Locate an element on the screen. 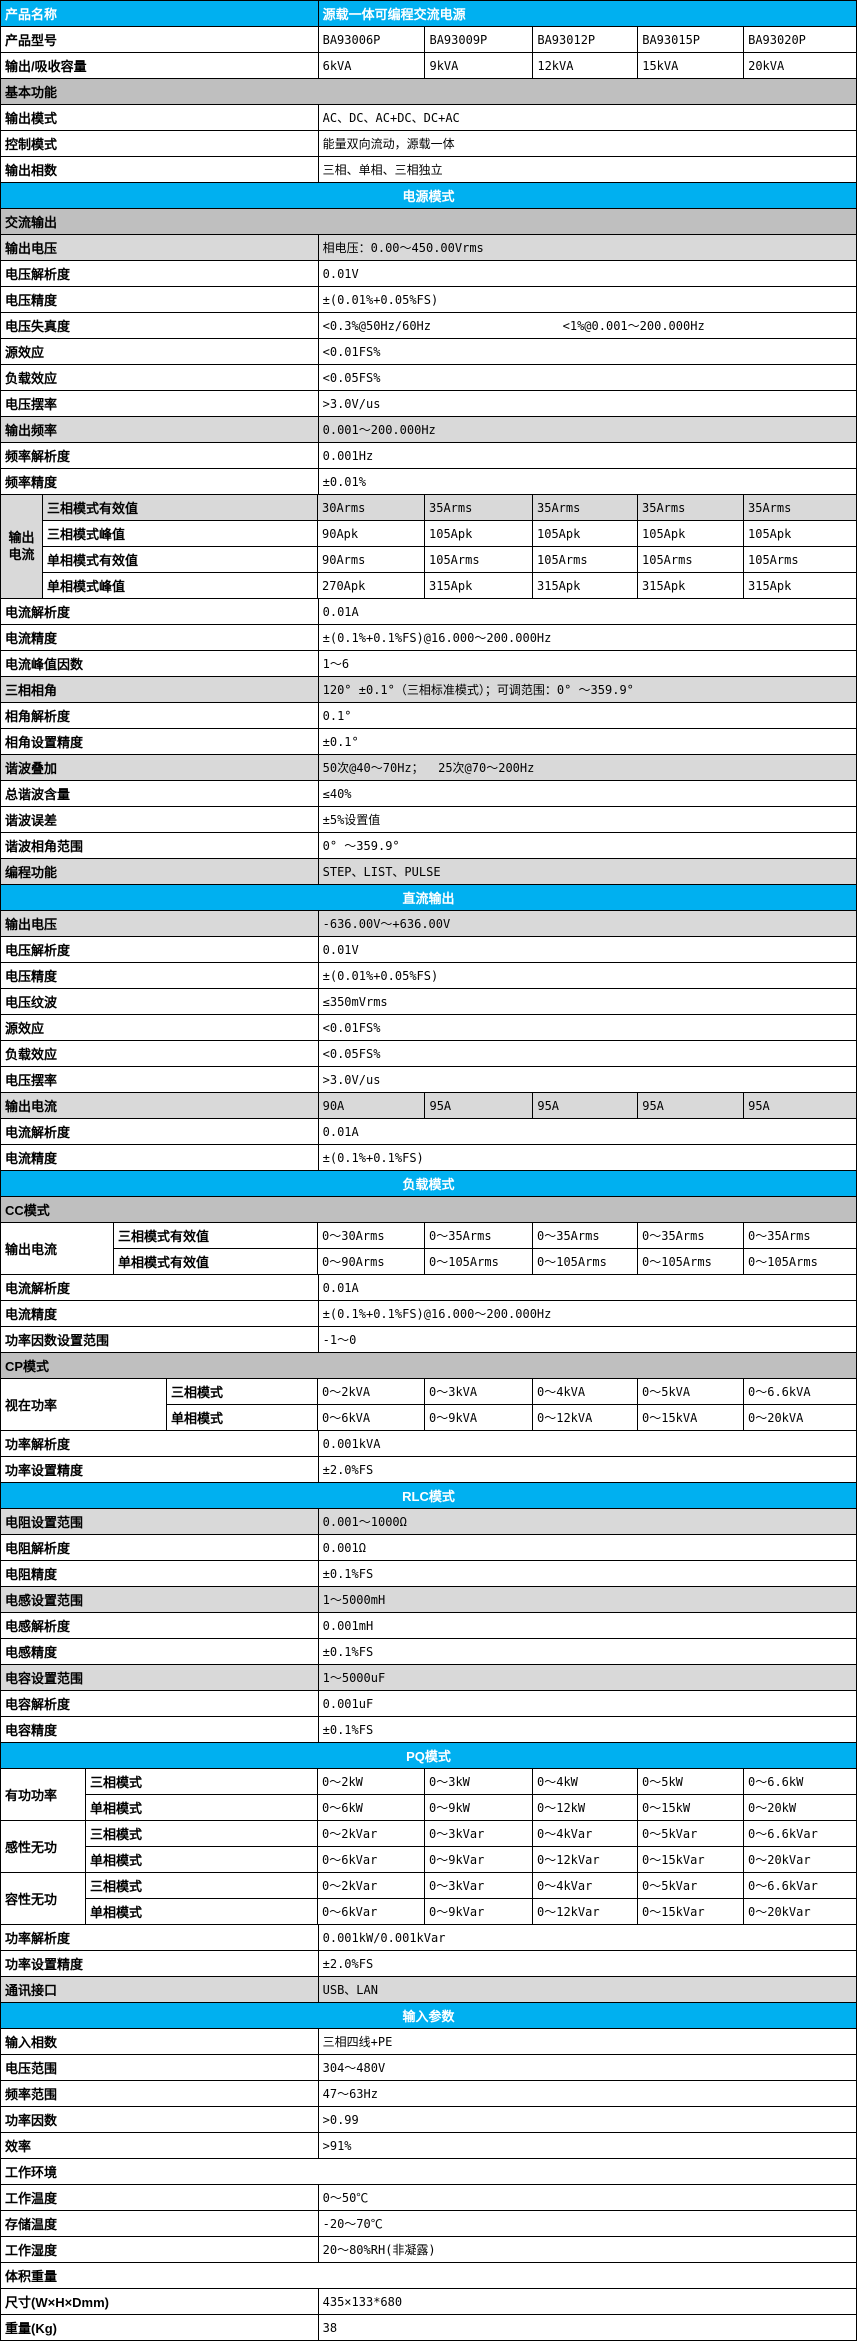  model-value: BA93012P is located at coordinates (586, 40).